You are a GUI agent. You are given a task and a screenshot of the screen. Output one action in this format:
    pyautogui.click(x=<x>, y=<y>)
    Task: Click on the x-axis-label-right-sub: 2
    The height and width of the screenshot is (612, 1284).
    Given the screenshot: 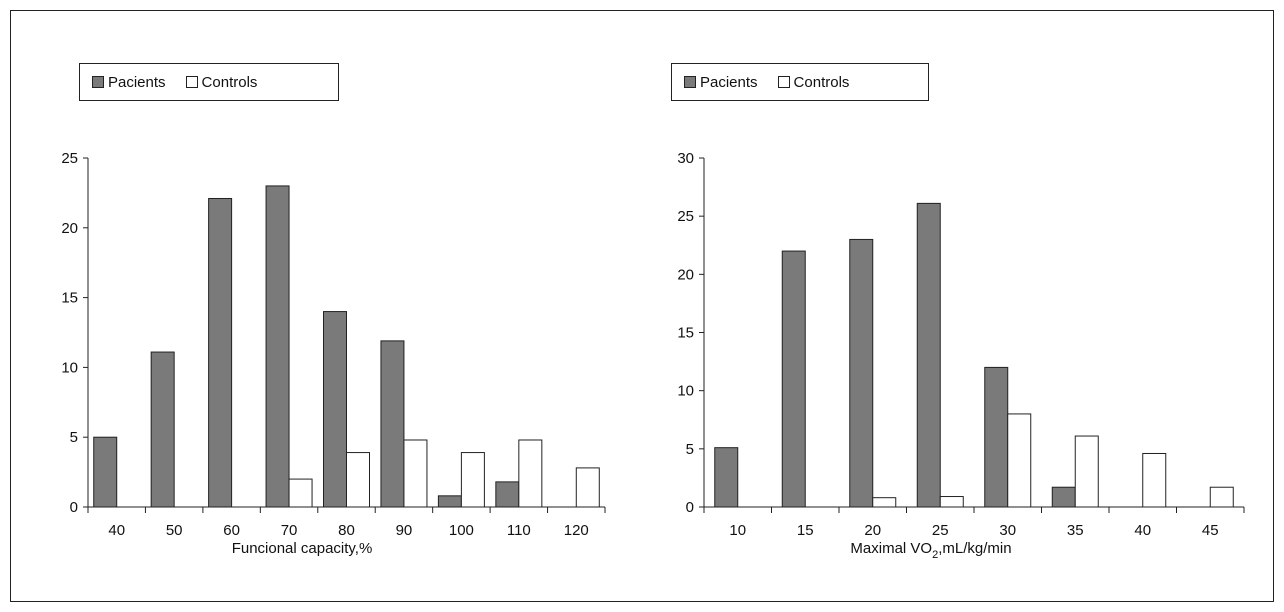 What is the action you would take?
    pyautogui.click(x=935, y=555)
    